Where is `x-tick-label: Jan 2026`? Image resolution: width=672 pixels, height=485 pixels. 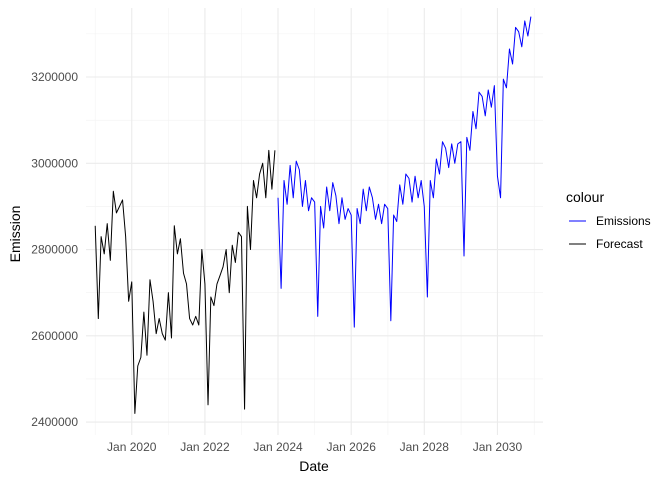
x-tick-label: Jan 2026 is located at coordinates (351, 447).